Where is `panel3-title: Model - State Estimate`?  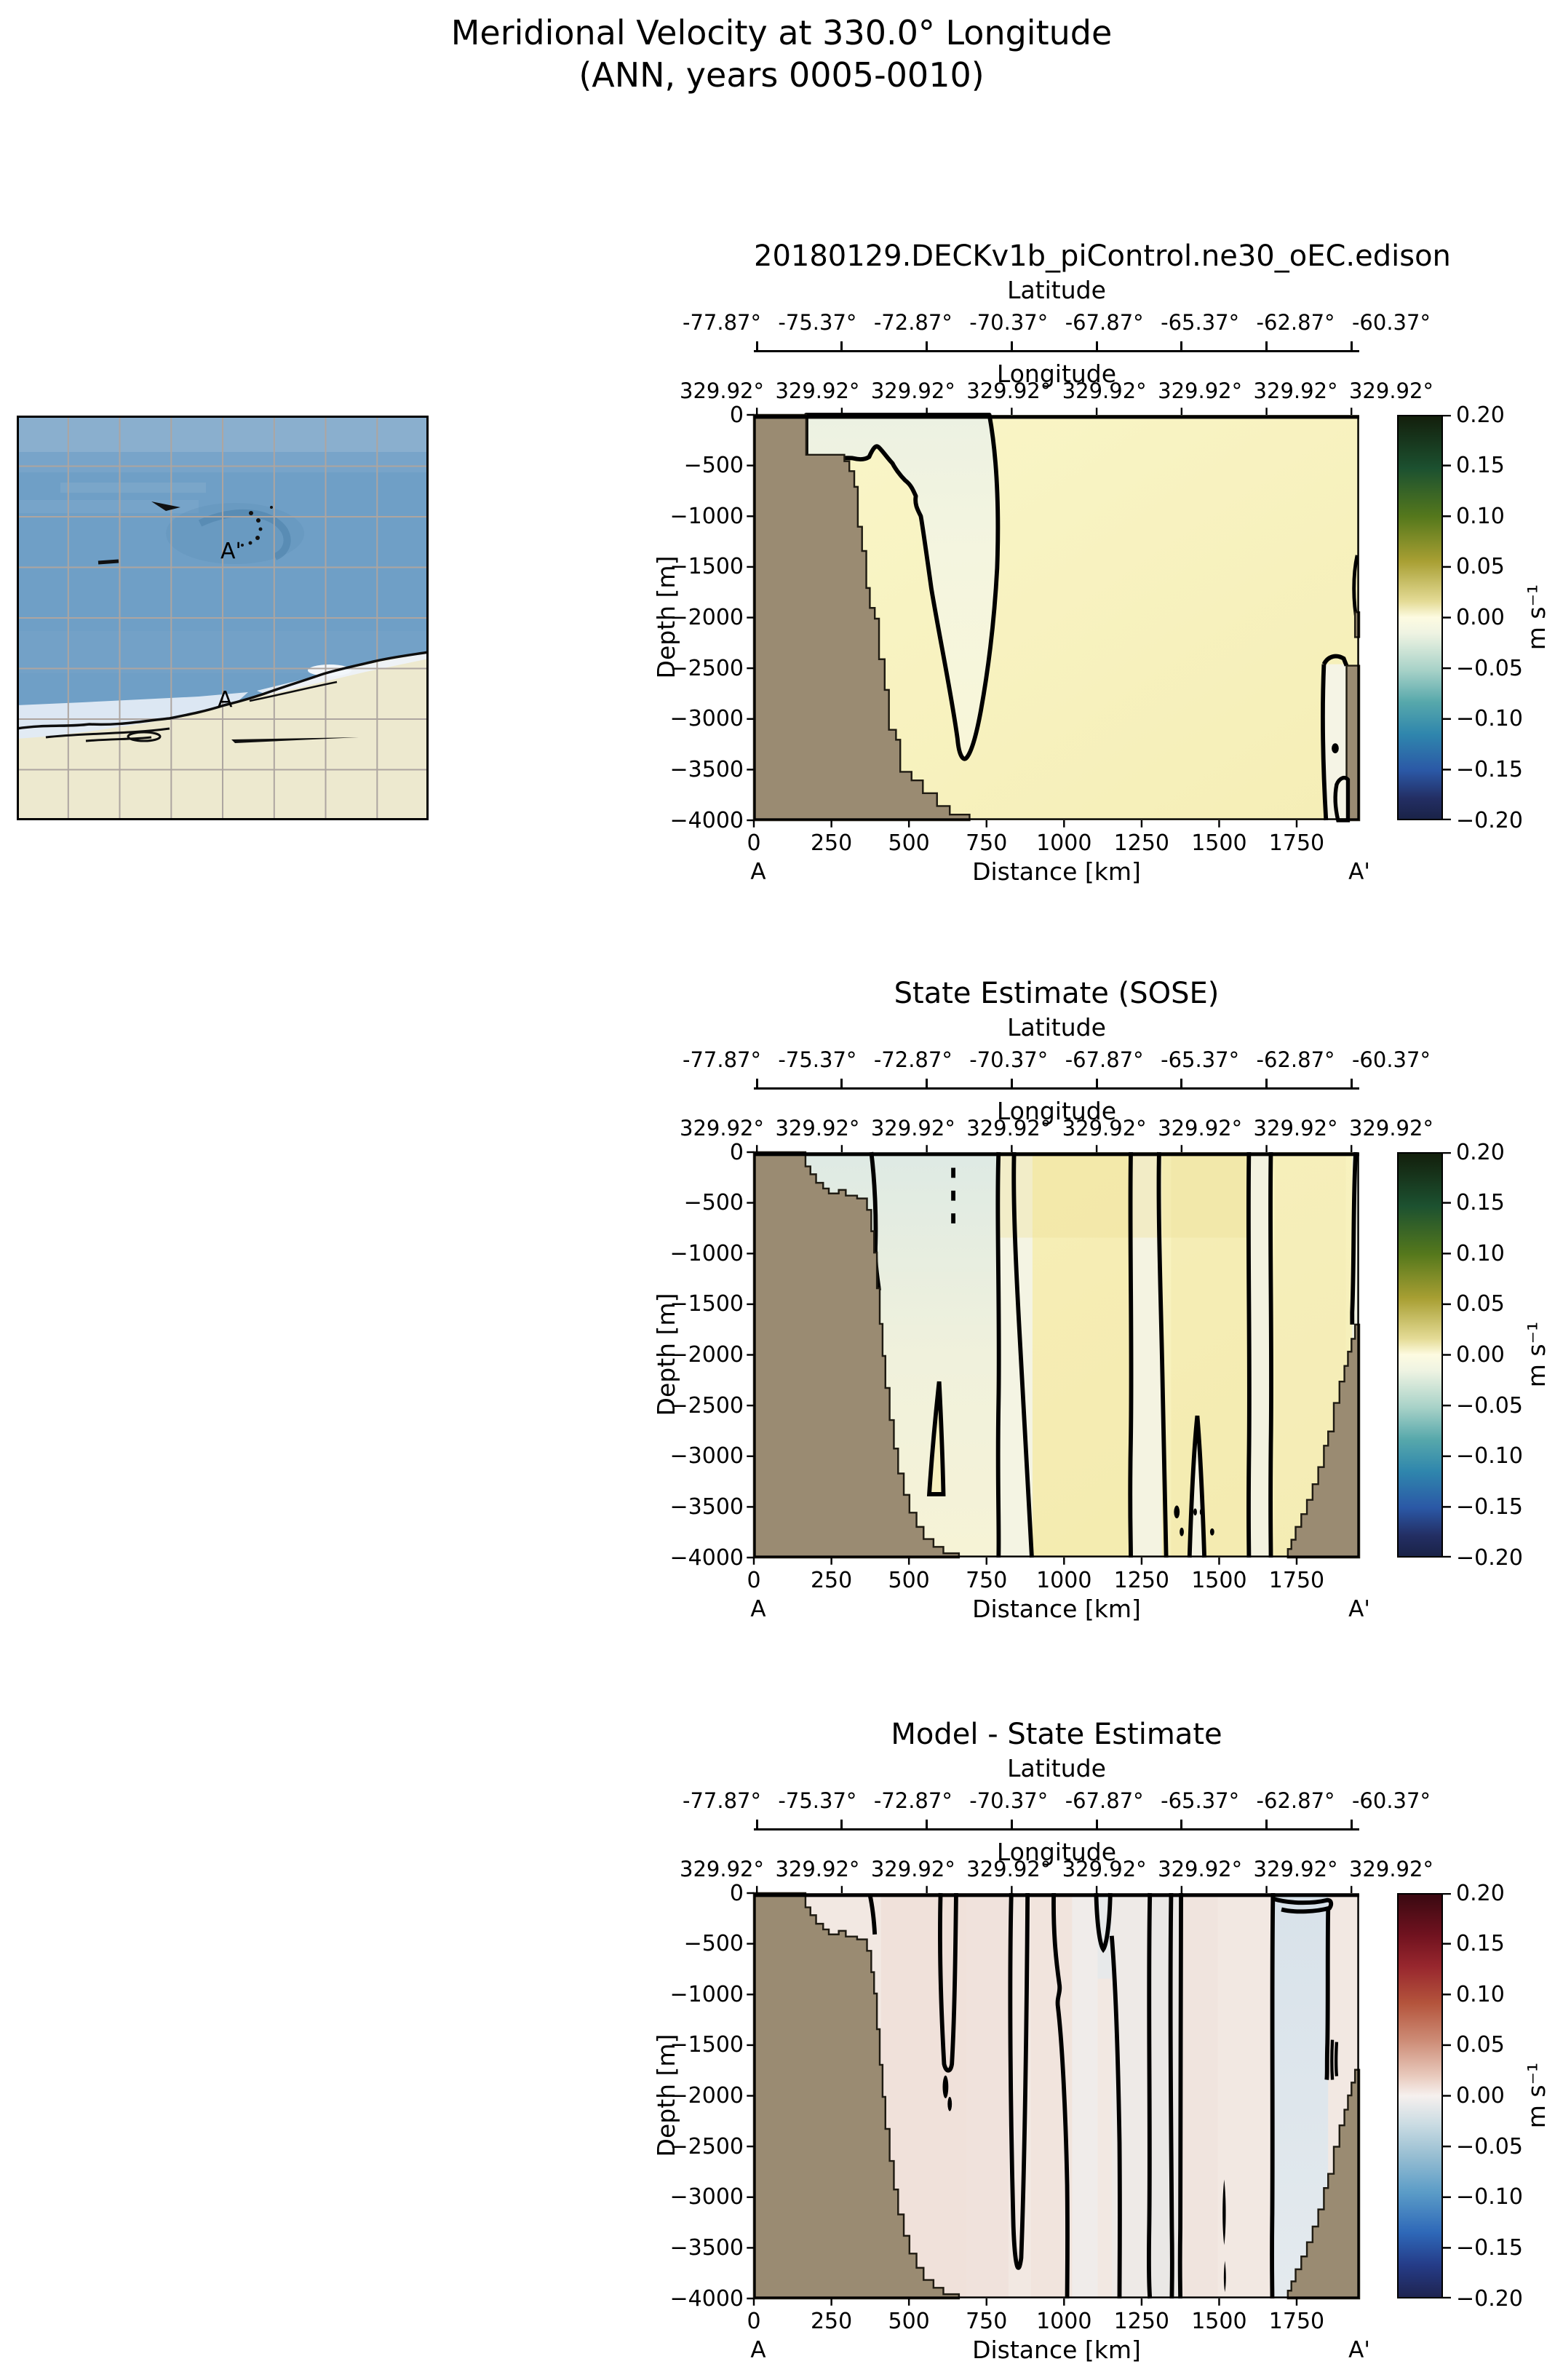
panel3-title: Model - State Estimate is located at coordinates (1056, 1734).